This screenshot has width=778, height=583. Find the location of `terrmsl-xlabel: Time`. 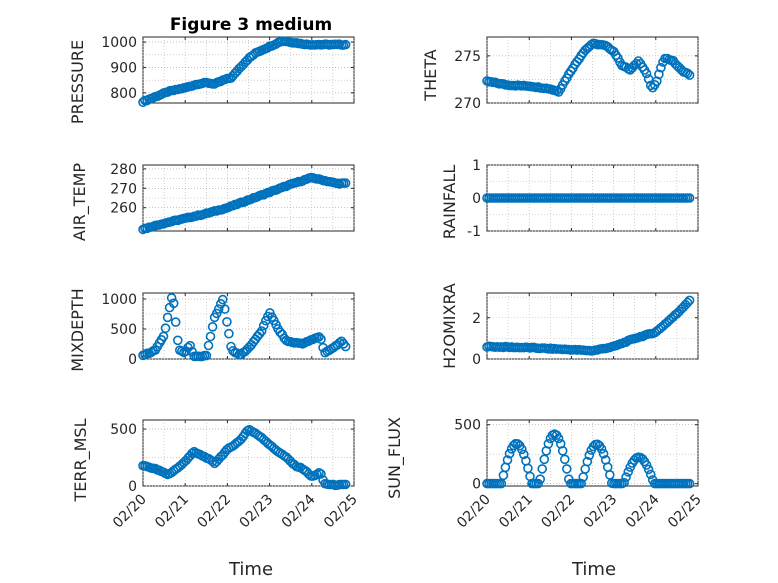

terrmsl-xlabel: Time is located at coordinates (250, 569).